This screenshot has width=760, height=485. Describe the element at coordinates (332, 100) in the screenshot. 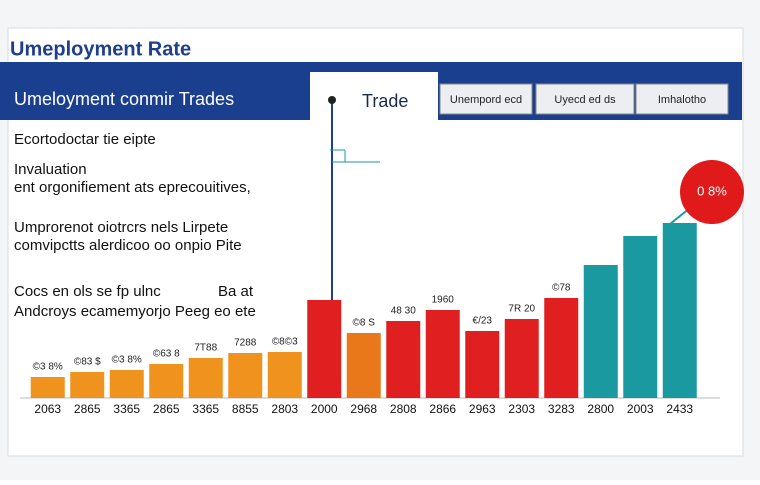

I see `marker-knob` at that location.